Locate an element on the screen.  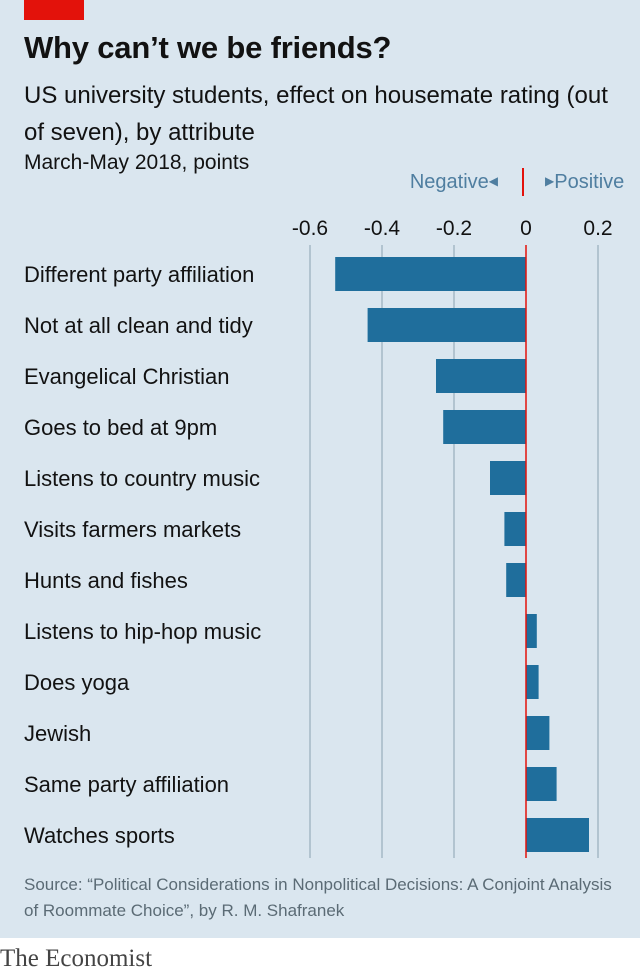
category-label: Listens to country music is located at coordinates (142, 478).